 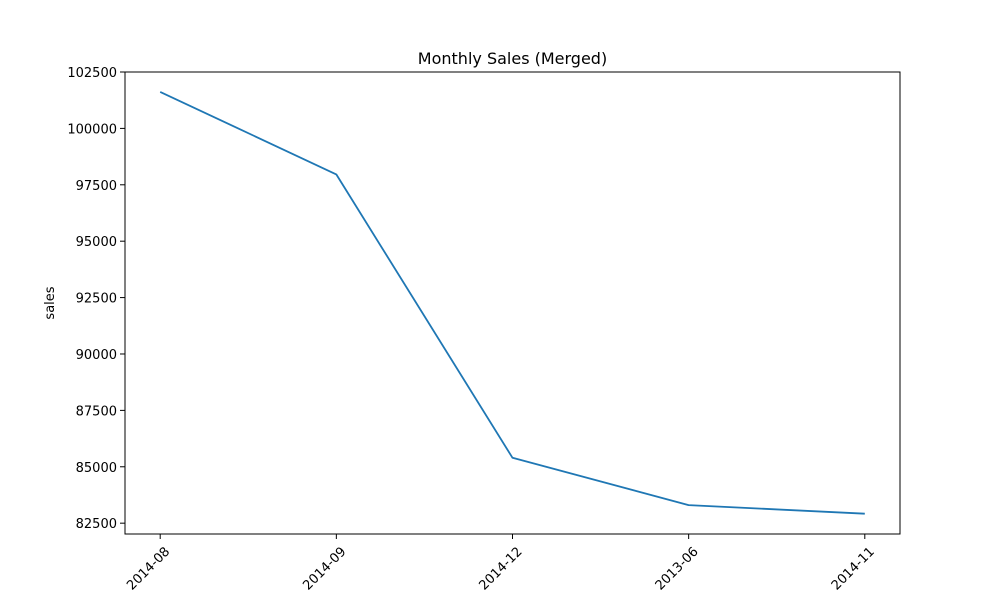 I want to click on y-tick-label: 85000, so click(x=96, y=468).